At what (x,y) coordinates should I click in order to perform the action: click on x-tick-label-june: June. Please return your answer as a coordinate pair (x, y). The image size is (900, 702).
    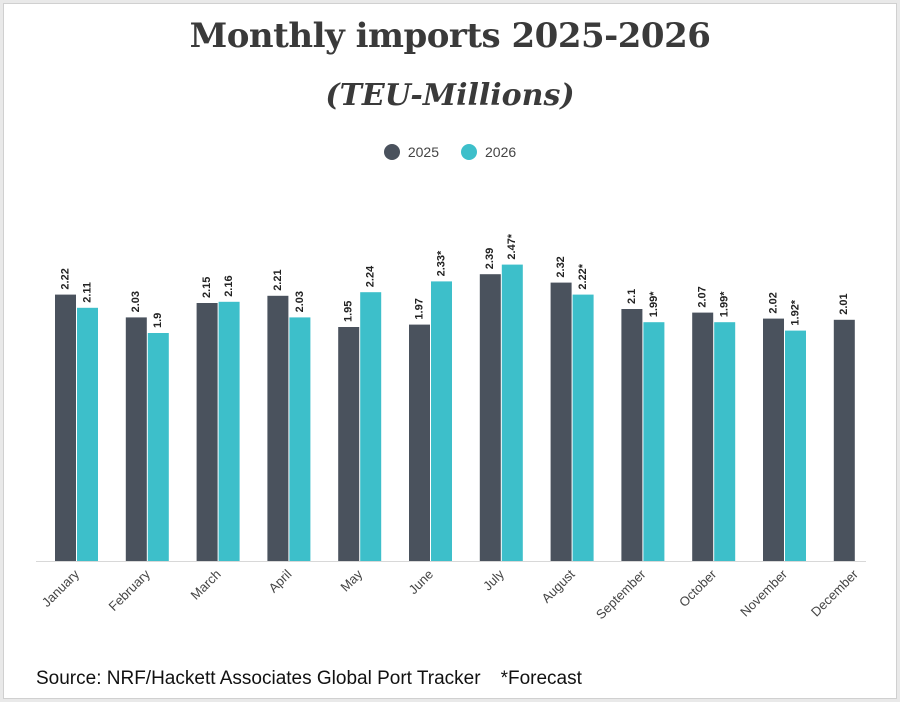
    Looking at the image, I should click on (421, 582).